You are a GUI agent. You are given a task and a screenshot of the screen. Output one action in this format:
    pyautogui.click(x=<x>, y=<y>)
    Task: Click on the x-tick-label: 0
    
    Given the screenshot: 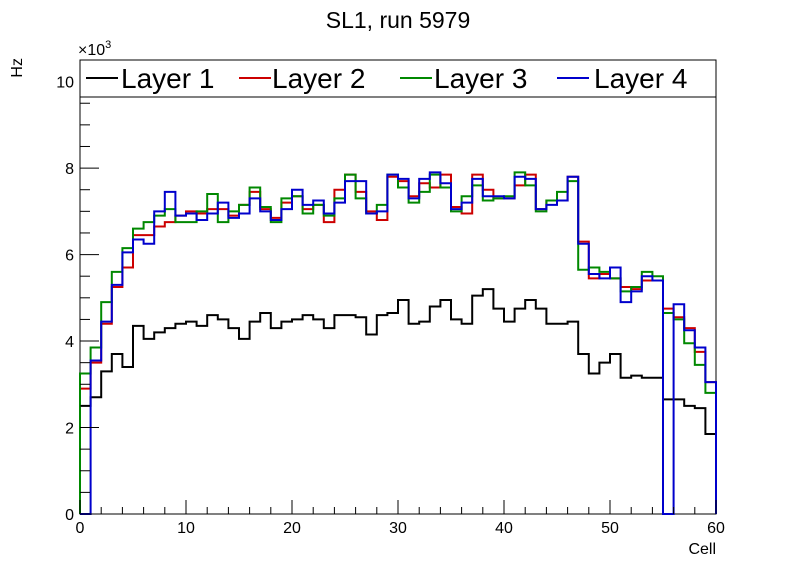 What is the action you would take?
    pyautogui.click(x=80, y=528)
    